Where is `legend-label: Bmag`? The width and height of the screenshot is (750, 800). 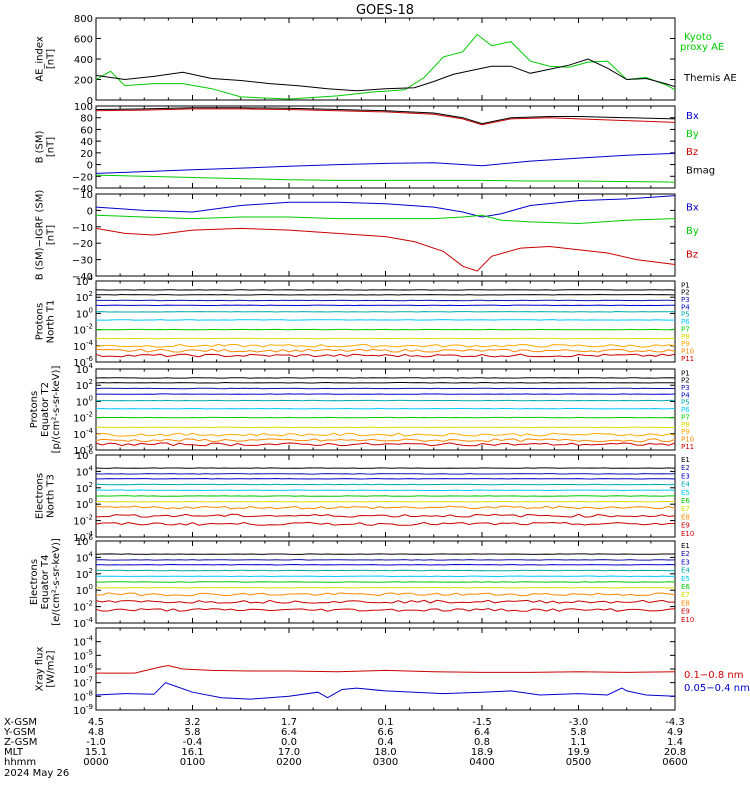
legend-label: Bmag is located at coordinates (700, 170).